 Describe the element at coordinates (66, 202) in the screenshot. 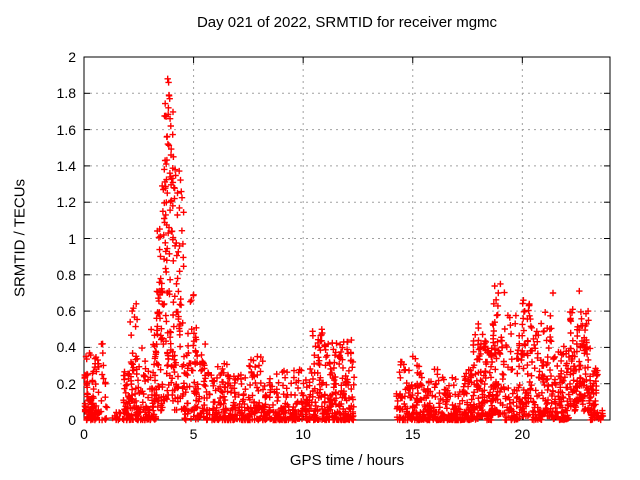

I see `y-tick-label: 1.2` at that location.